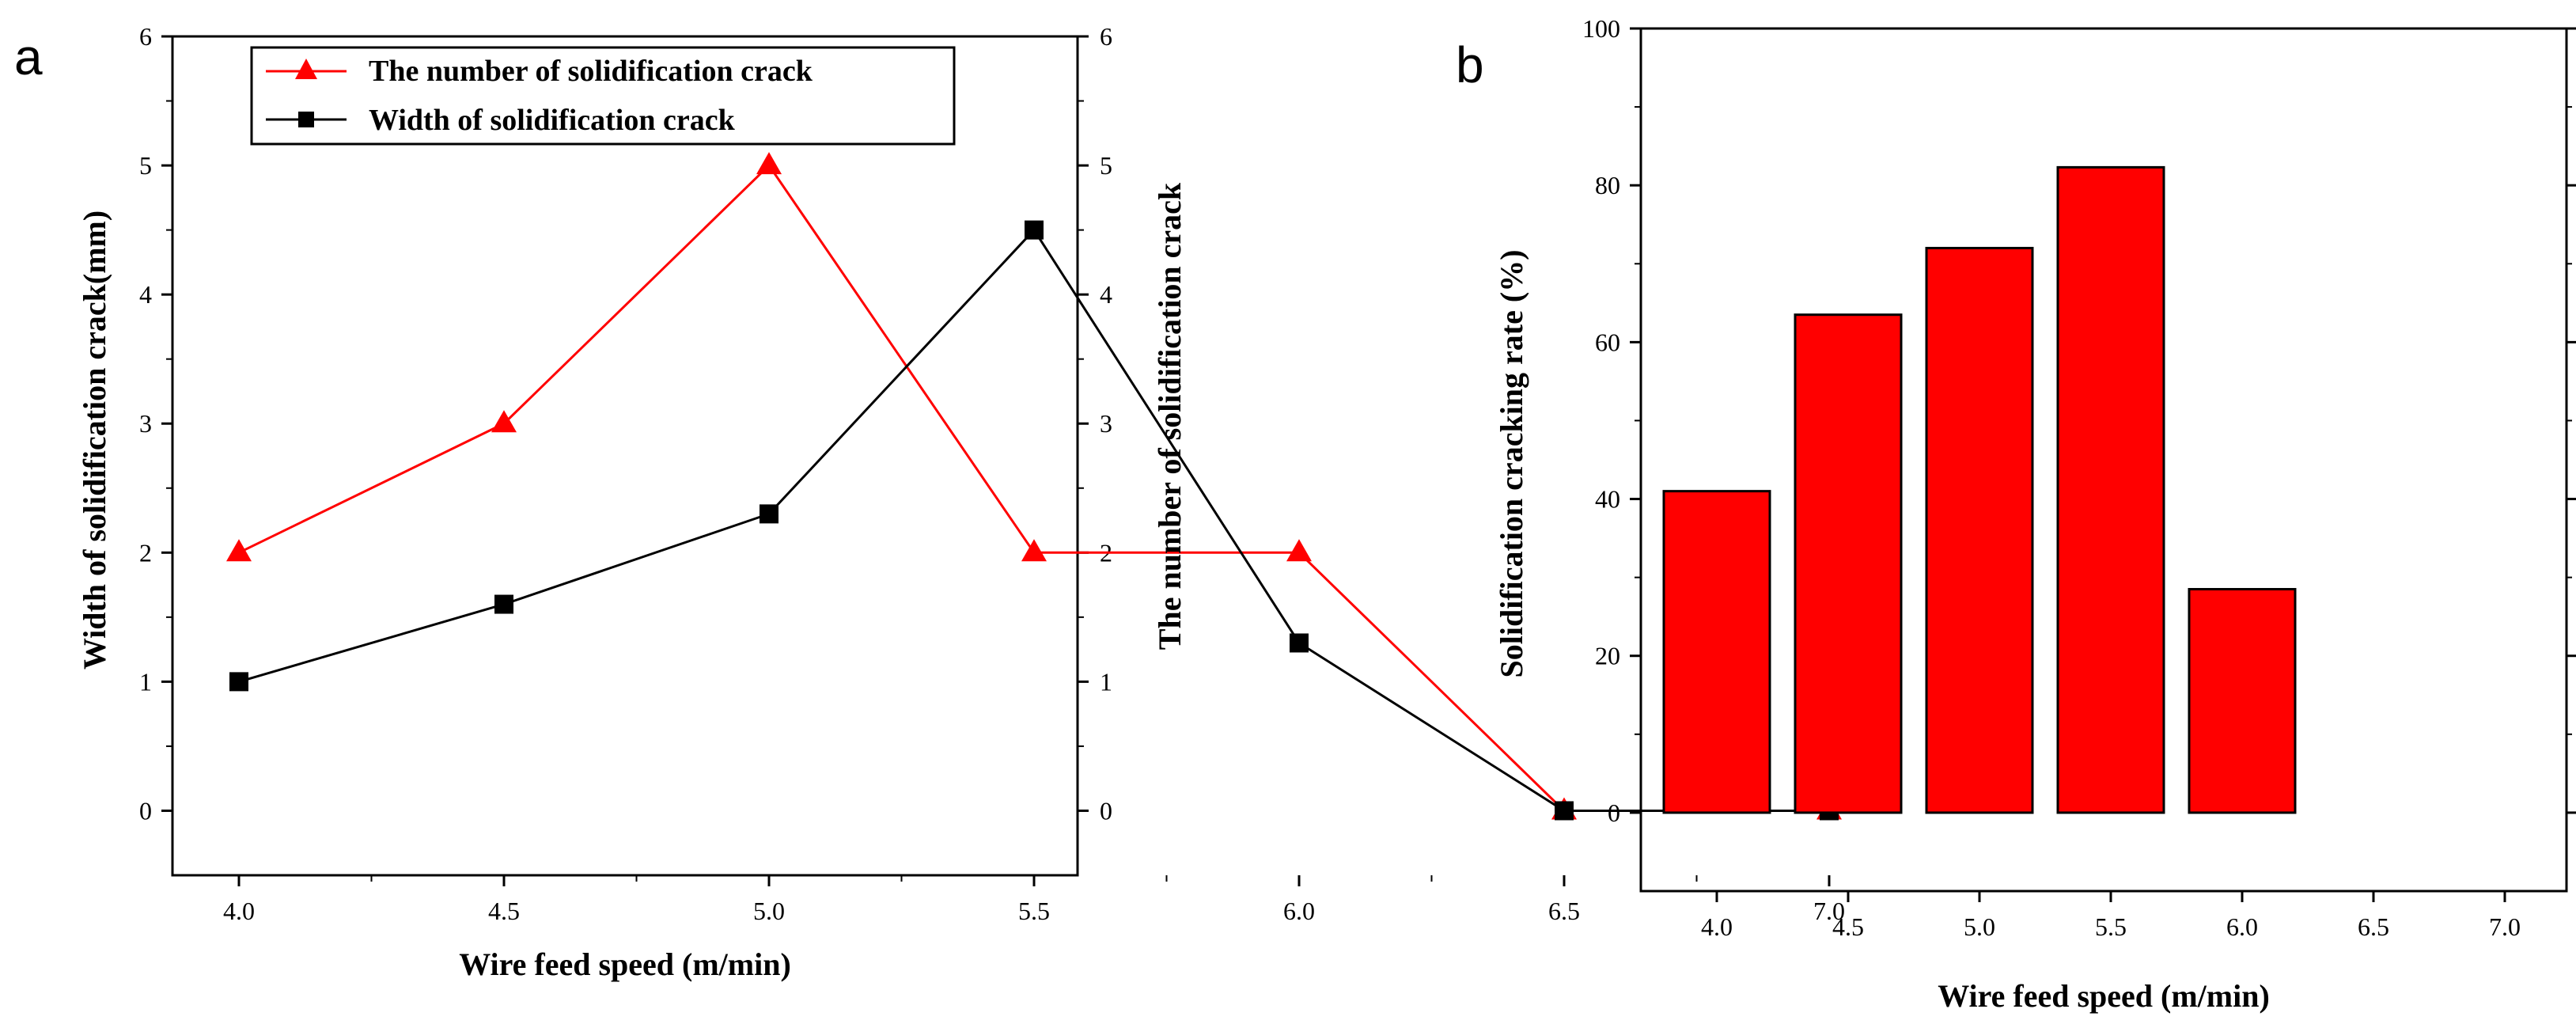 The image size is (2576, 1028). I want to click on panel-b-x-axis-title: Wire feed speed (m/min), so click(2104, 996).